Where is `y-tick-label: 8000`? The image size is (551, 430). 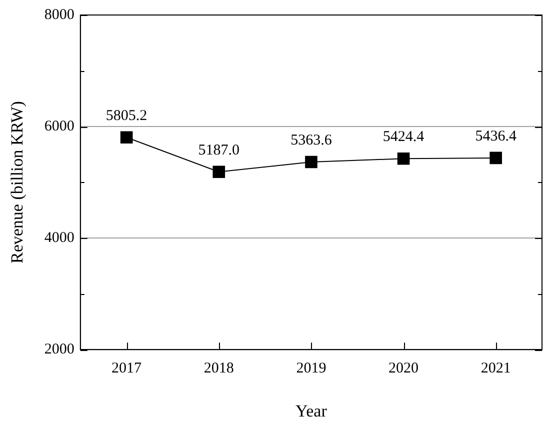 y-tick-label: 8000 is located at coordinates (59, 14).